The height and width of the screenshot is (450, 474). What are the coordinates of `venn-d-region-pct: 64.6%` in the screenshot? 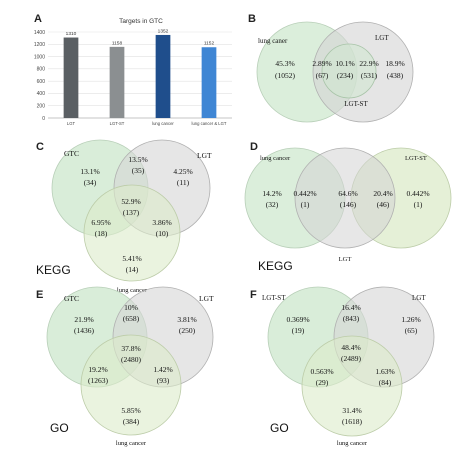 It's located at (347, 193).